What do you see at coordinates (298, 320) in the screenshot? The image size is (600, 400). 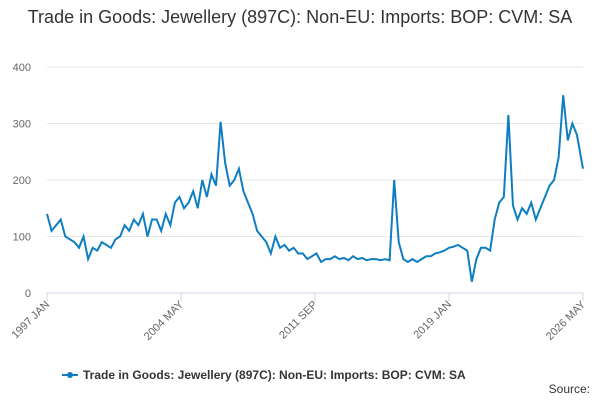 I see `x-tick-label: 2011 SEP` at bounding box center [298, 320].